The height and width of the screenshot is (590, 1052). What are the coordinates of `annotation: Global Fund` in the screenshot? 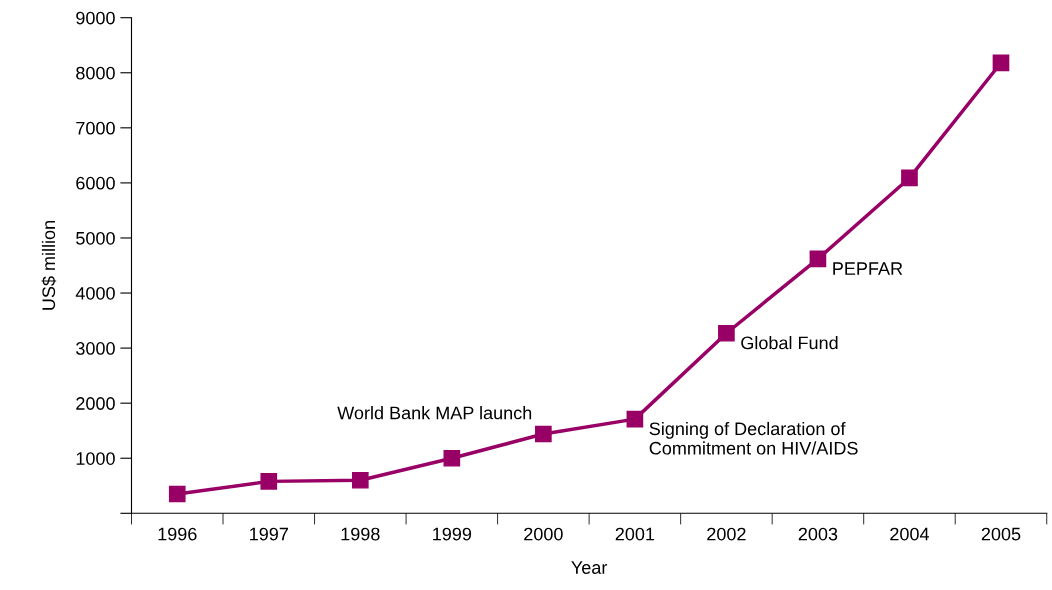 It's located at (789, 343).